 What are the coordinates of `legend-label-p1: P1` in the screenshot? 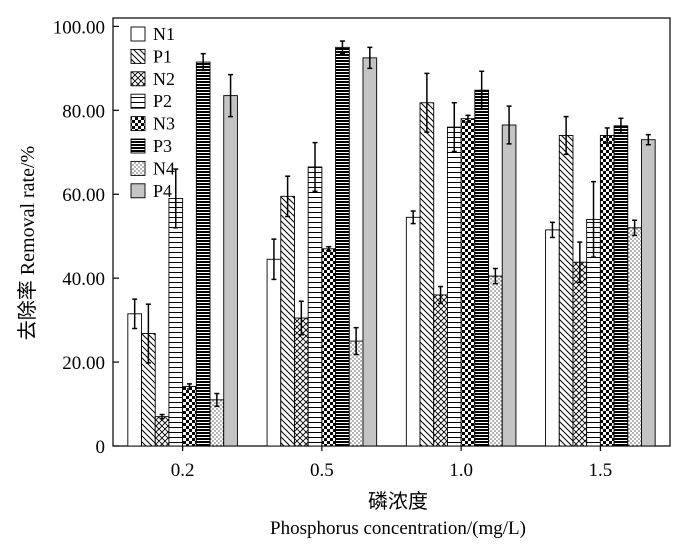 It's located at (162, 56).